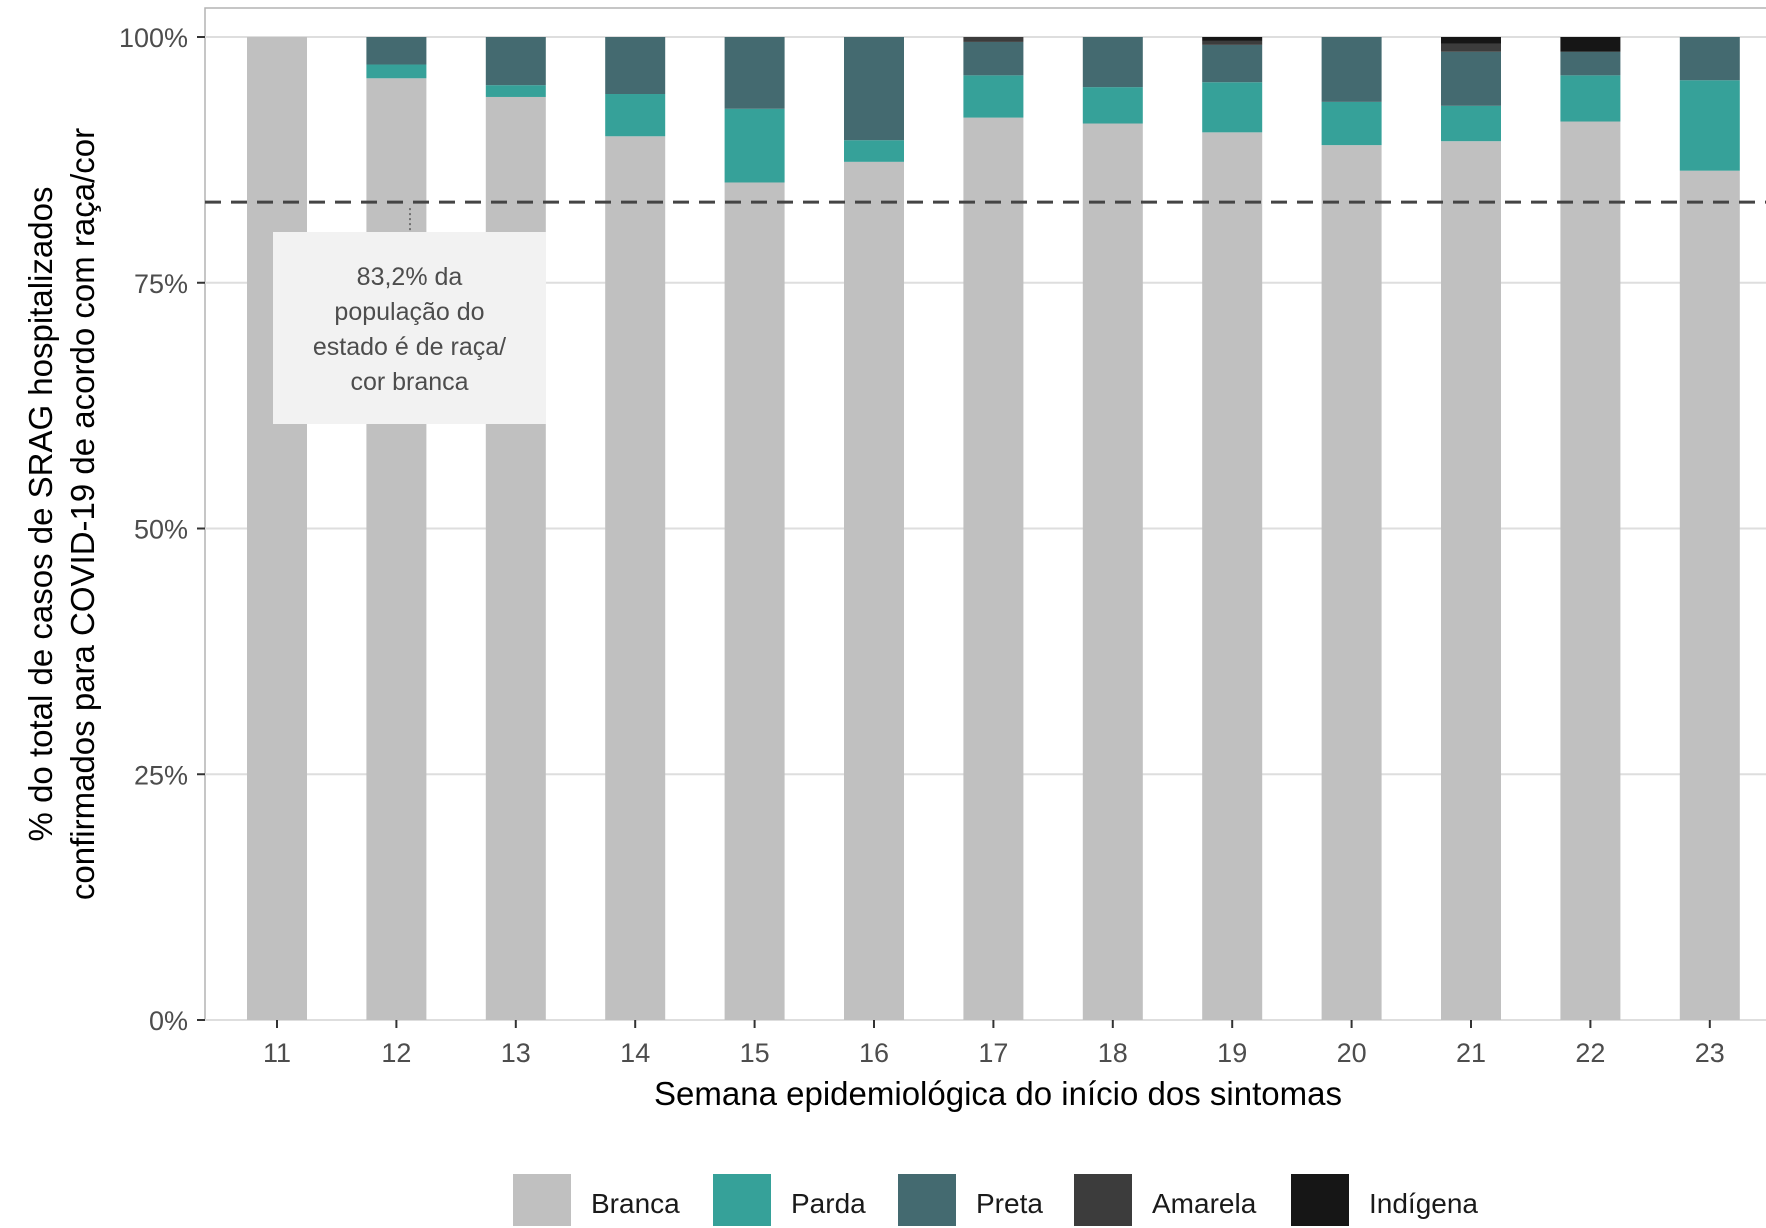  Describe the element at coordinates (1232, 1053) in the screenshot. I see `x-tick-label: 19` at that location.